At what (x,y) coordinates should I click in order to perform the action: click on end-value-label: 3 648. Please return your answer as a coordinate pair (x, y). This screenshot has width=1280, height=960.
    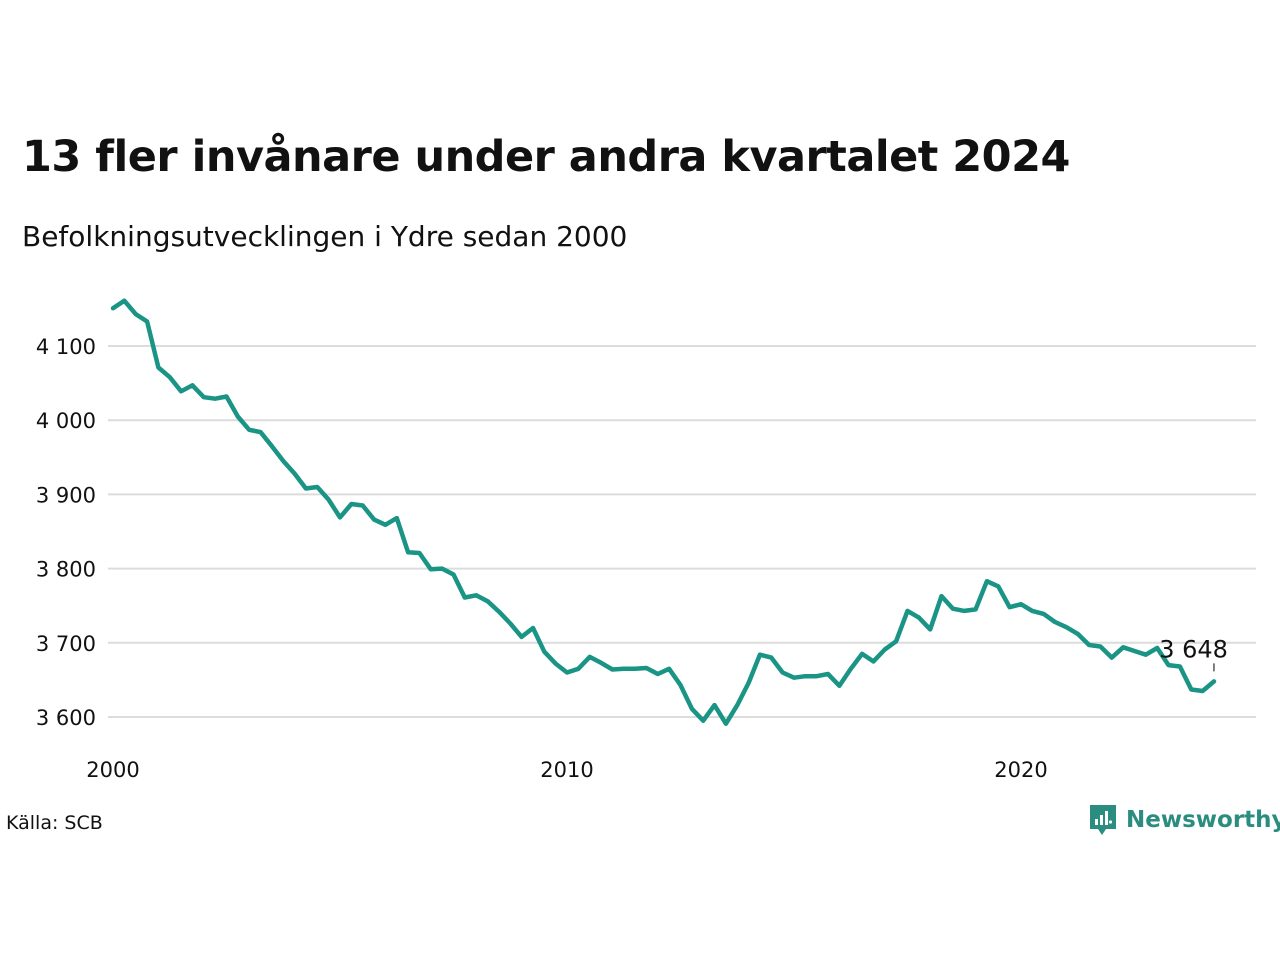
    Looking at the image, I should click on (1193, 649).